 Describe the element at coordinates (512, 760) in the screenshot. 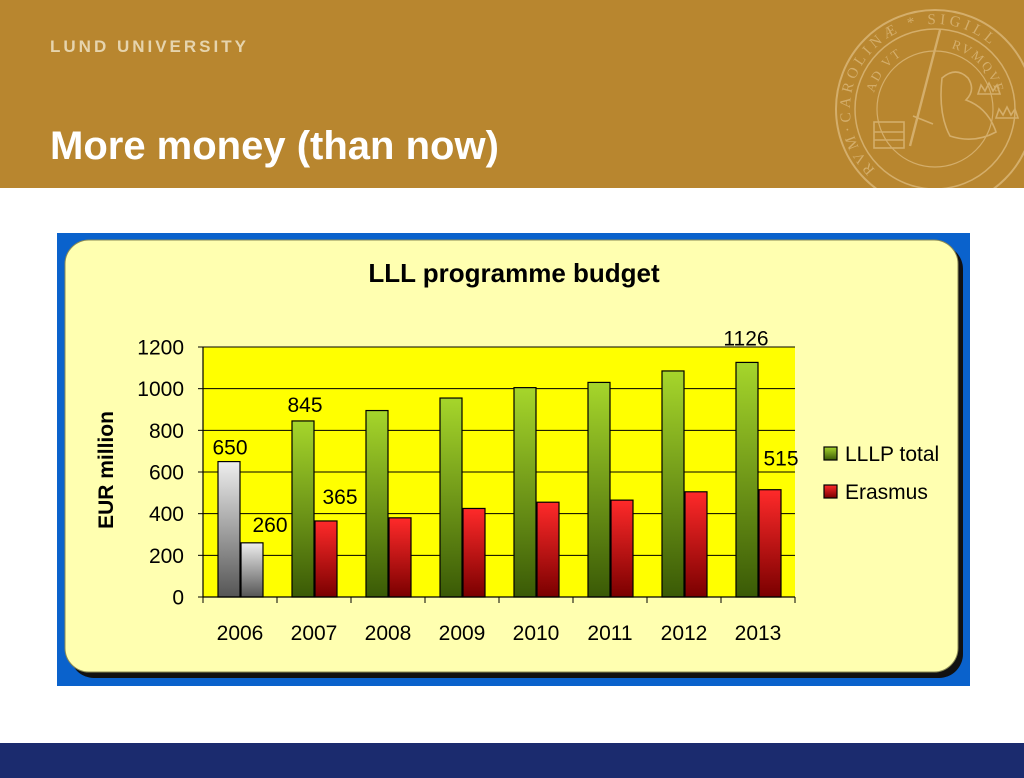

I see `footer-band` at that location.